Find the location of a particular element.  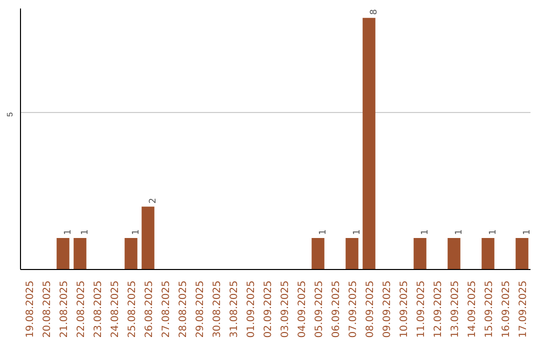

x-tick-label: 07.09.2025 is located at coordinates (353, 309).